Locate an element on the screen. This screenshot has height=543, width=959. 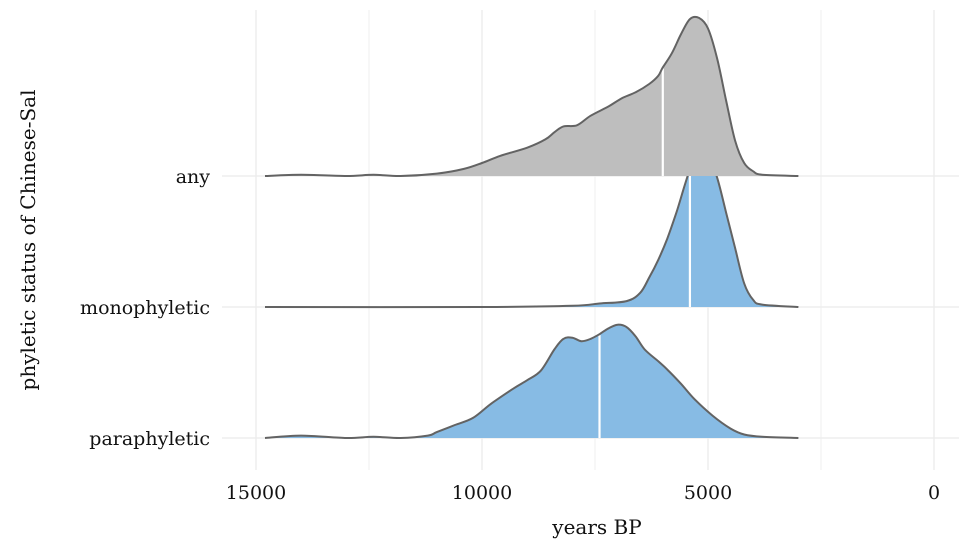
density-area-paraphyletic is located at coordinates (532, 381).